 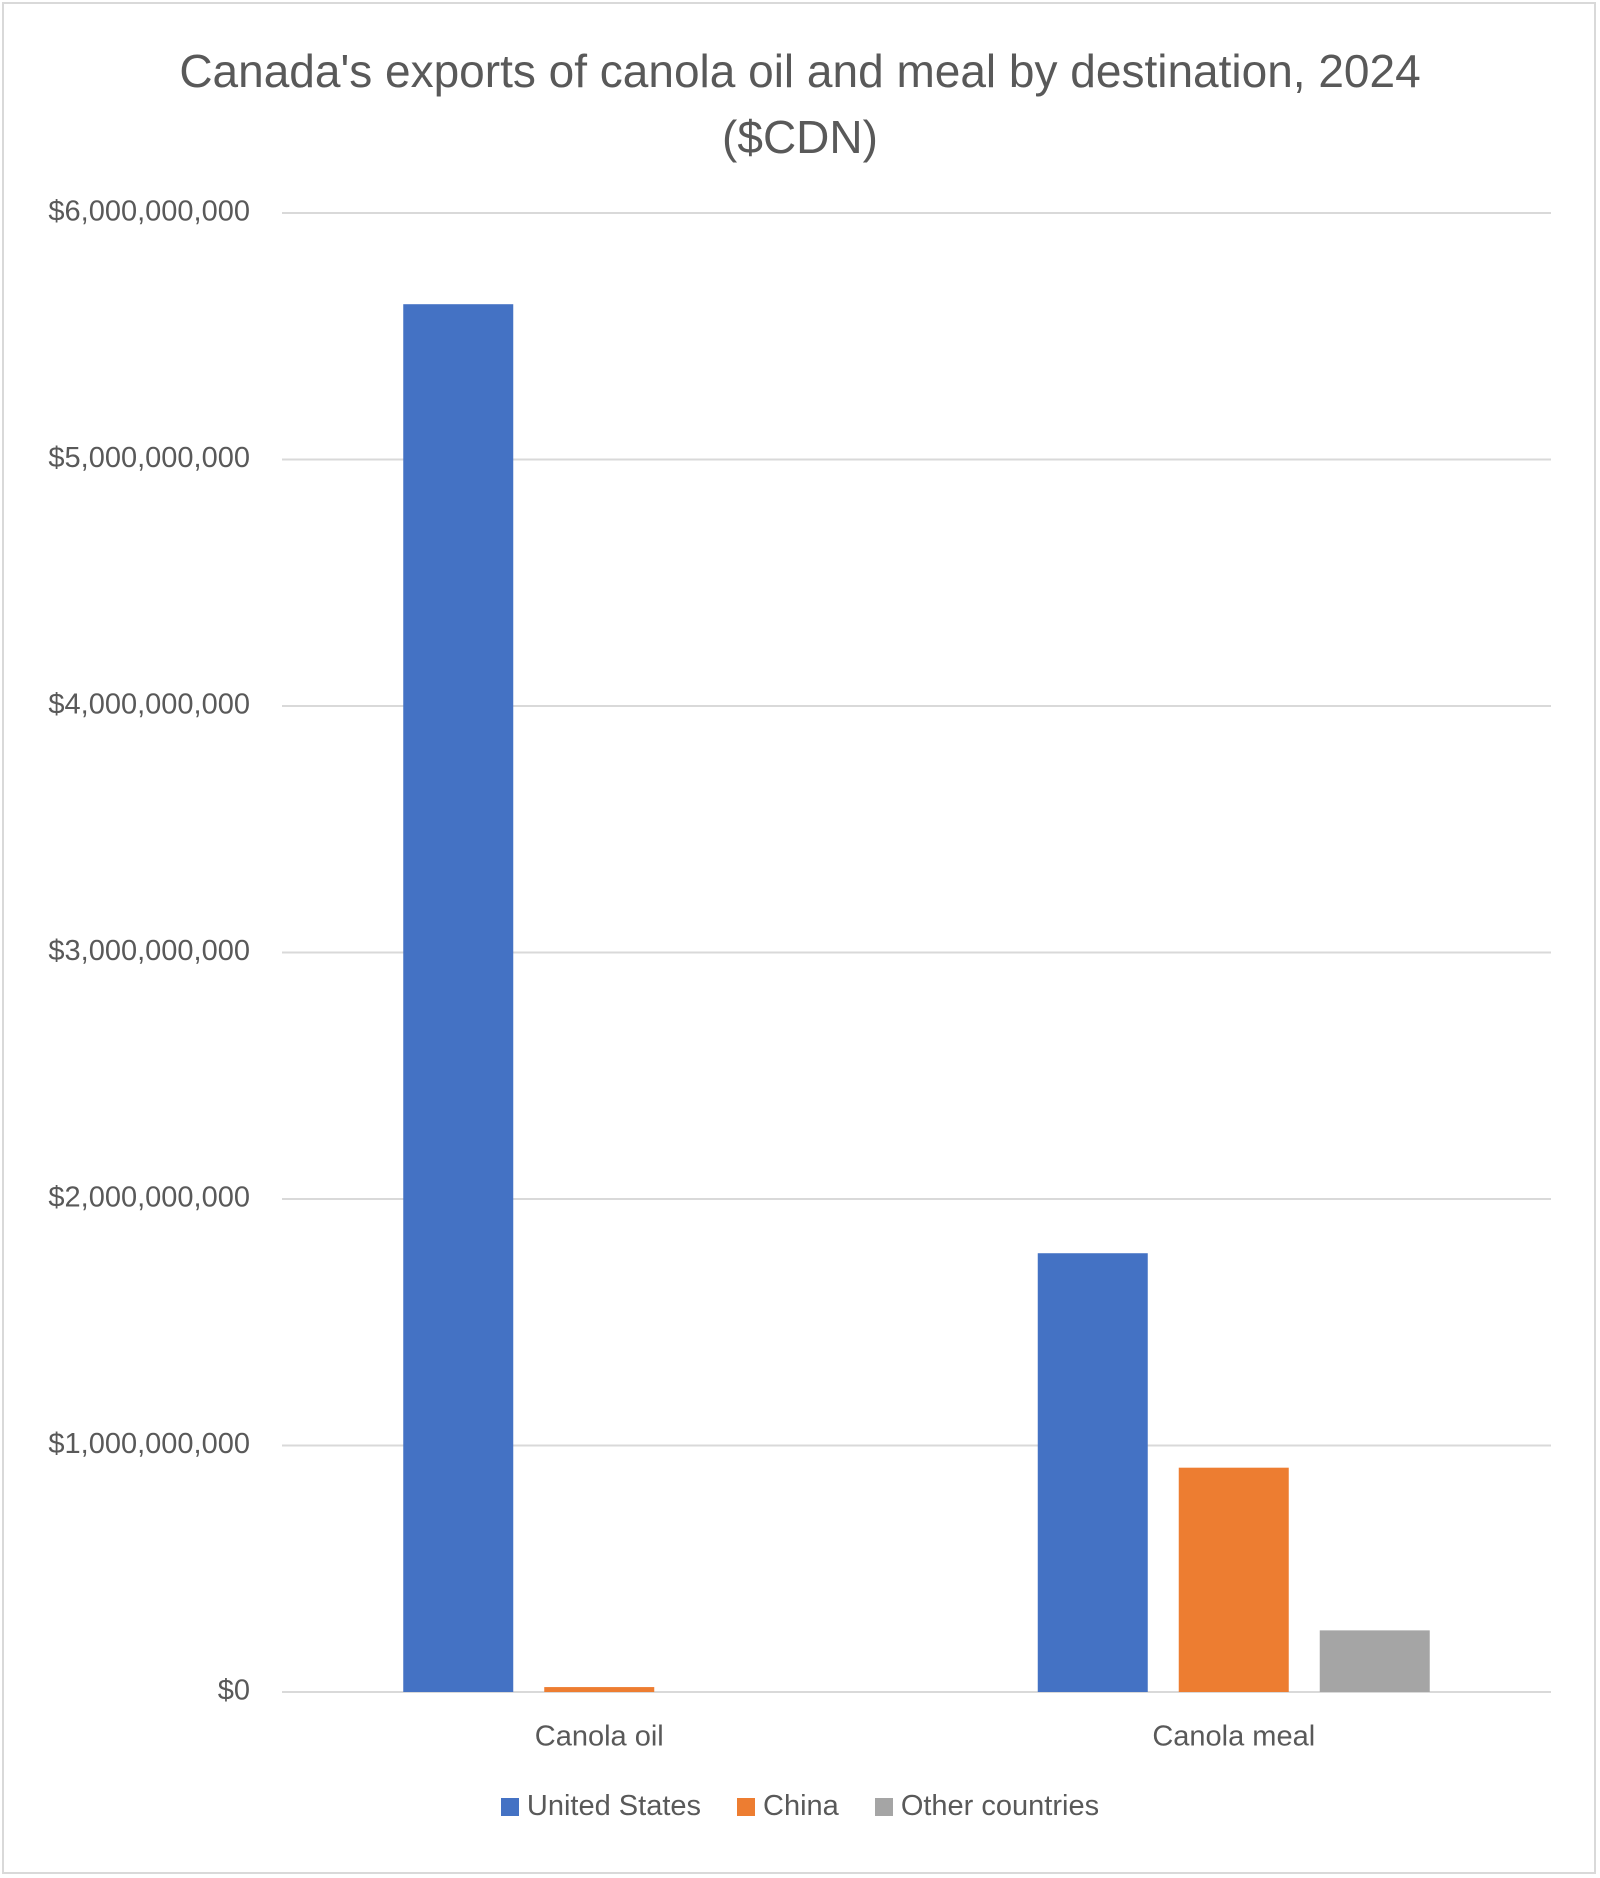 What do you see at coordinates (1233, 1737) in the screenshot?
I see `x-tick-label: Canola meal` at bounding box center [1233, 1737].